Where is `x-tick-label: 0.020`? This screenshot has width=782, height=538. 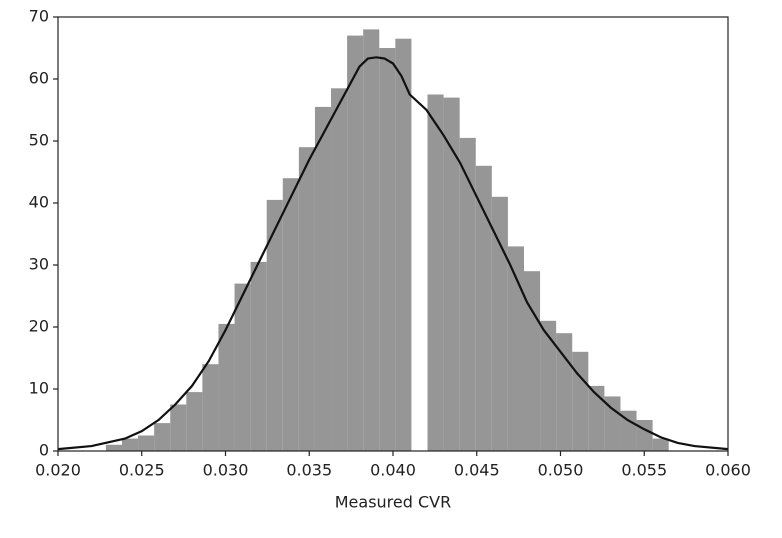
x-tick-label: 0.020 is located at coordinates (58, 470).